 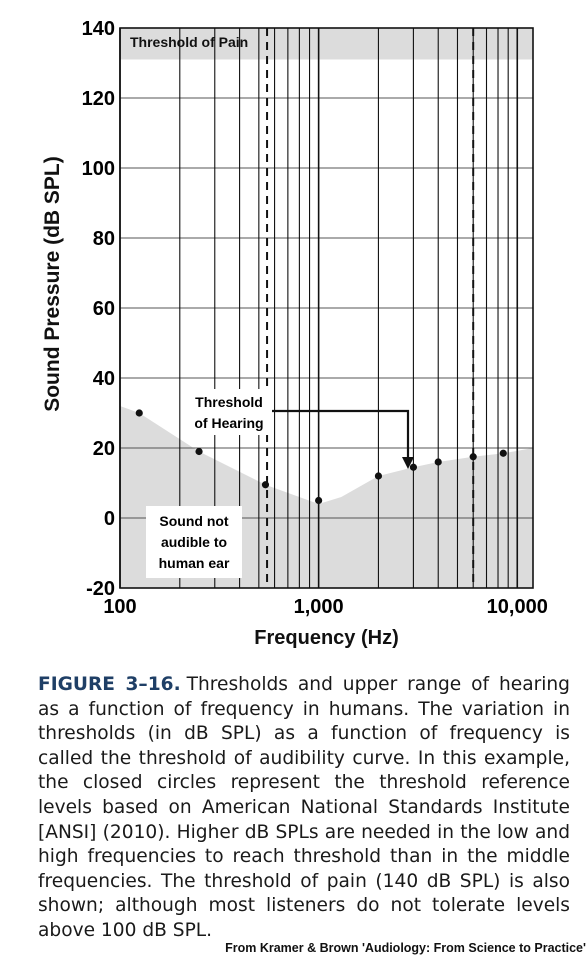 I want to click on y-tick-label: 60, so click(x=104, y=309).